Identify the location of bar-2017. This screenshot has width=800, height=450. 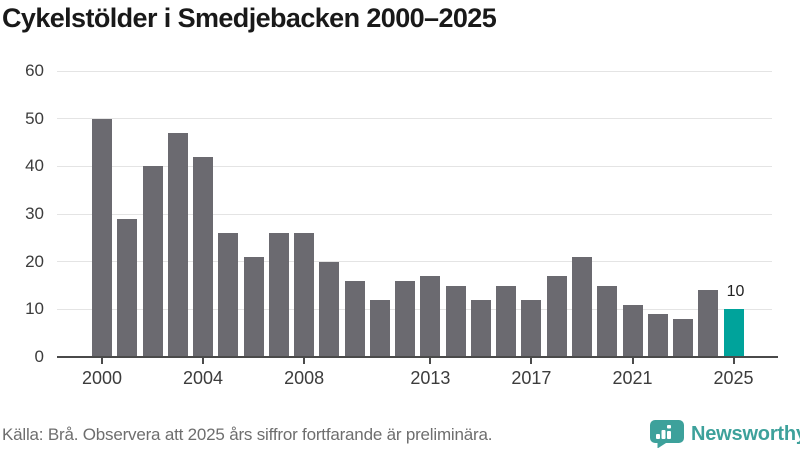
(531, 328).